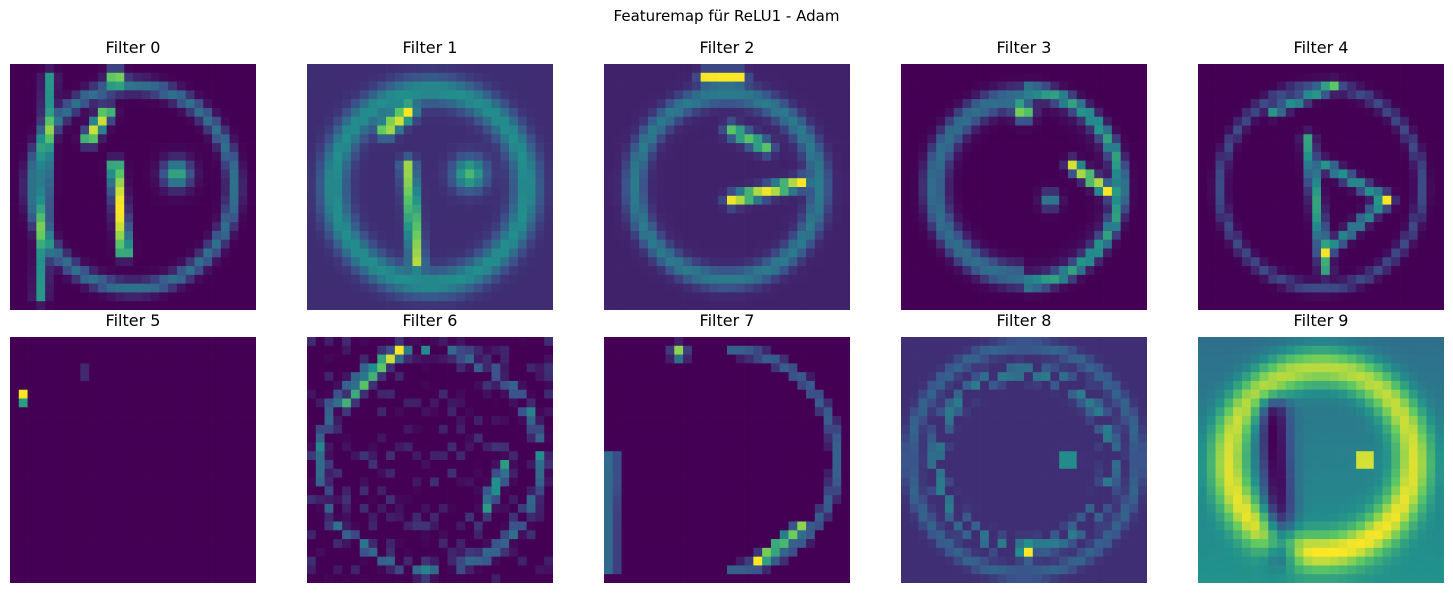 The width and height of the screenshot is (1453, 593). What do you see at coordinates (727, 47) in the screenshot?
I see `filter-title-2: Filter 2` at bounding box center [727, 47].